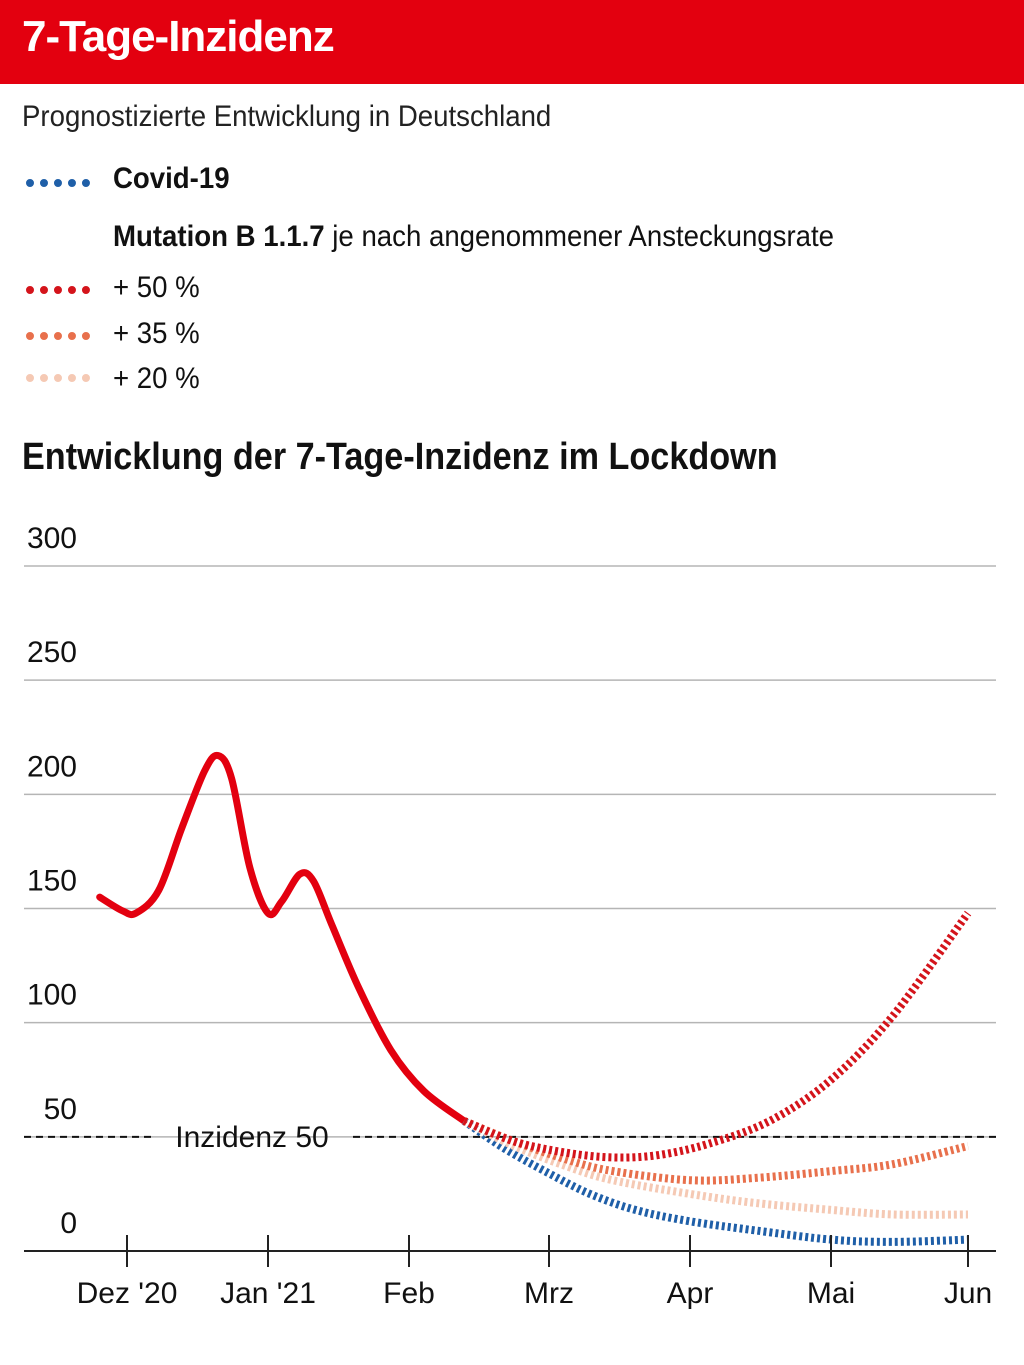 Image resolution: width=1024 pixels, height=1365 pixels. What do you see at coordinates (52, 995) in the screenshot?
I see `y-tick-label: 100` at bounding box center [52, 995].